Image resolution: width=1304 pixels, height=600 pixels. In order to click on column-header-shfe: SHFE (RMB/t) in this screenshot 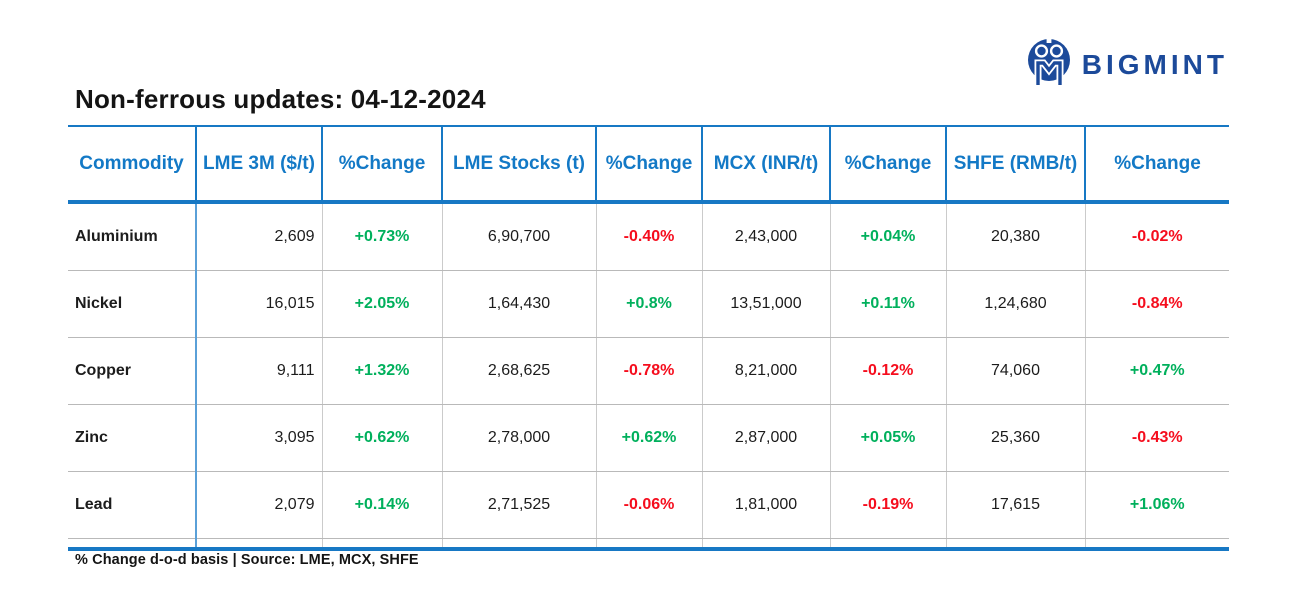, I will do `click(1016, 165)`.